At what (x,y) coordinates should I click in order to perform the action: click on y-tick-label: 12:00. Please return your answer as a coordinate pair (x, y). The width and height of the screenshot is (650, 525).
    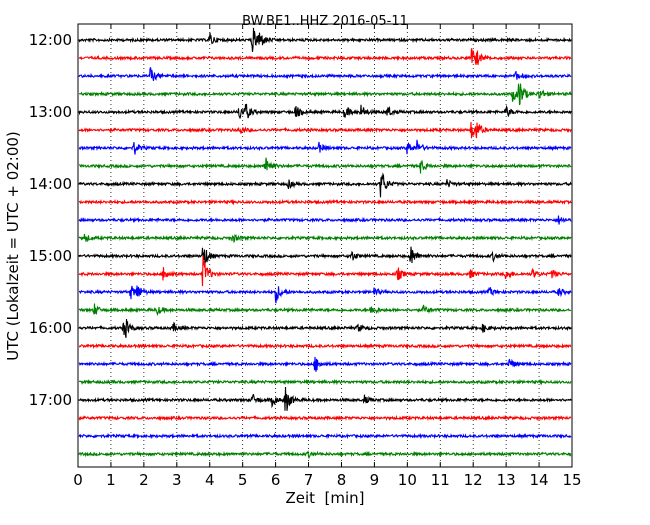
    Looking at the image, I should click on (50, 40).